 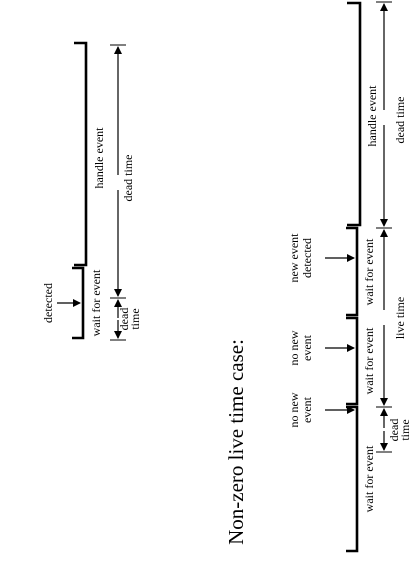 What do you see at coordinates (307, 258) in the screenshot?
I see `lower-event-label-3-line2: detected` at bounding box center [307, 258].